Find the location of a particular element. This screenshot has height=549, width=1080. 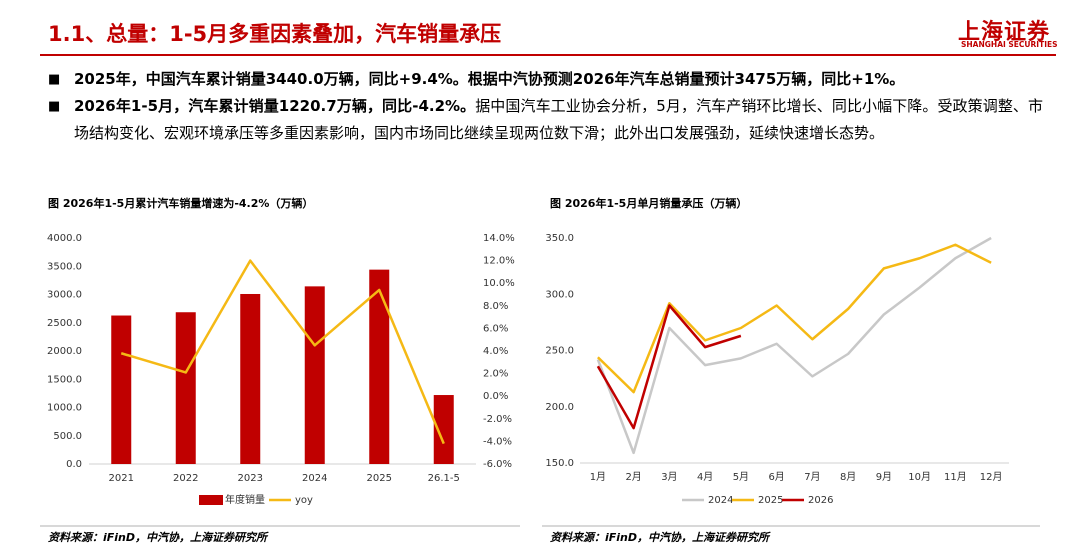

x-tick-label: 11月 is located at coordinates (955, 477).